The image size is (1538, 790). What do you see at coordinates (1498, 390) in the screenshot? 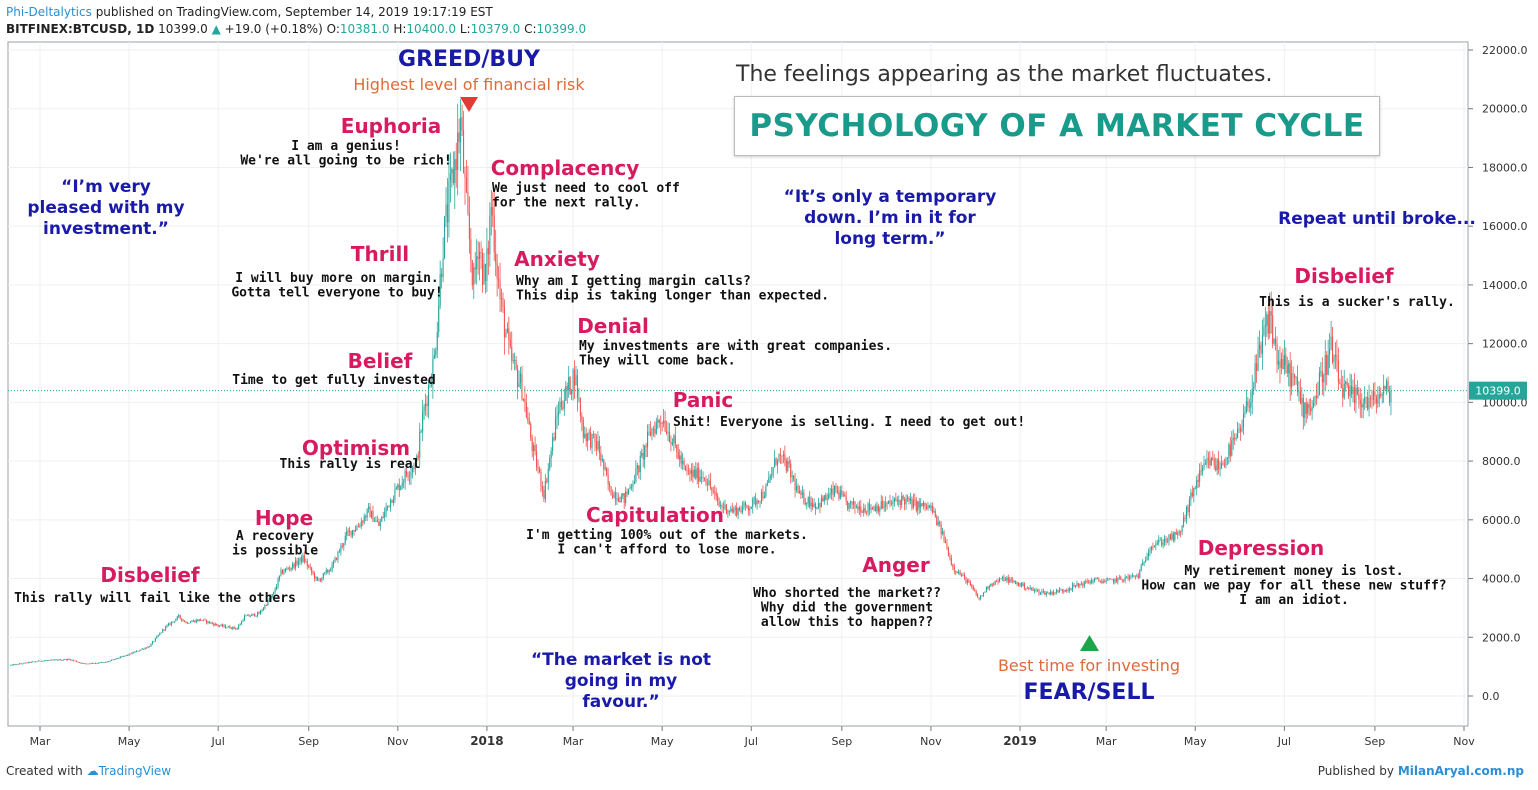
I see `last-price-badge` at bounding box center [1498, 390].